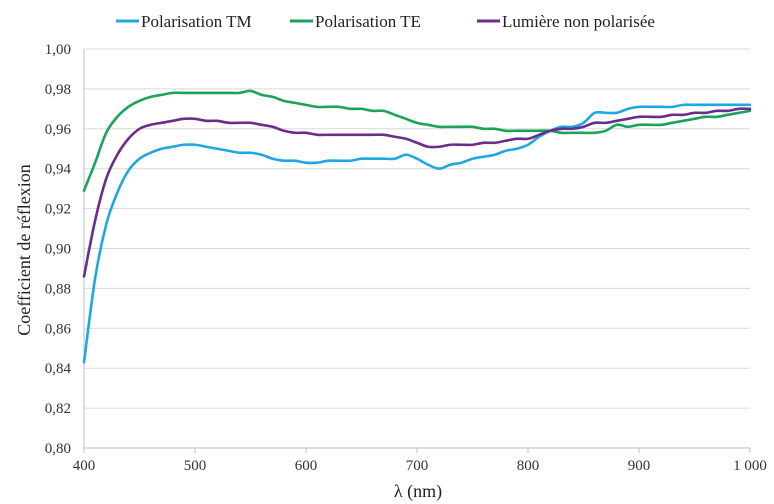 The height and width of the screenshot is (504, 774). I want to click on y-tick-label: 0,92, so click(58, 210).